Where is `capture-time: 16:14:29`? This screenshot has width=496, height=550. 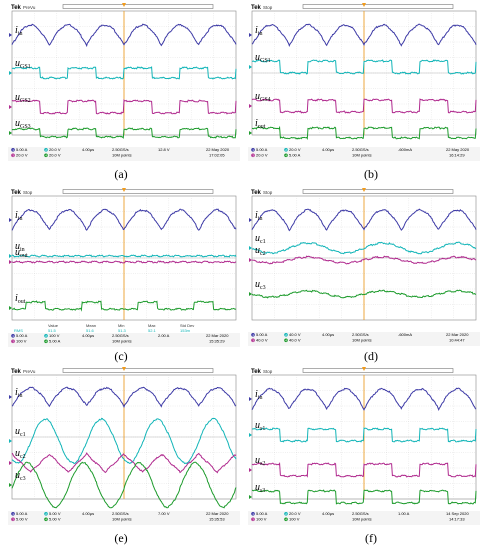 capture-time: 16:14:29 is located at coordinates (457, 155).